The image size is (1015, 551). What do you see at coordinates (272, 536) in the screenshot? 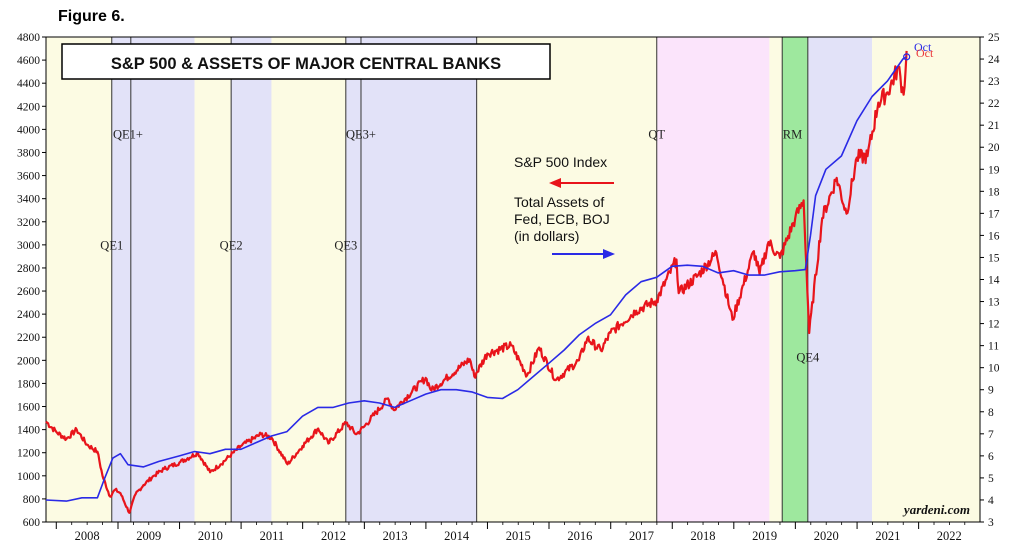
I see `x-axis-tick-label: 2011` at bounding box center [272, 536].